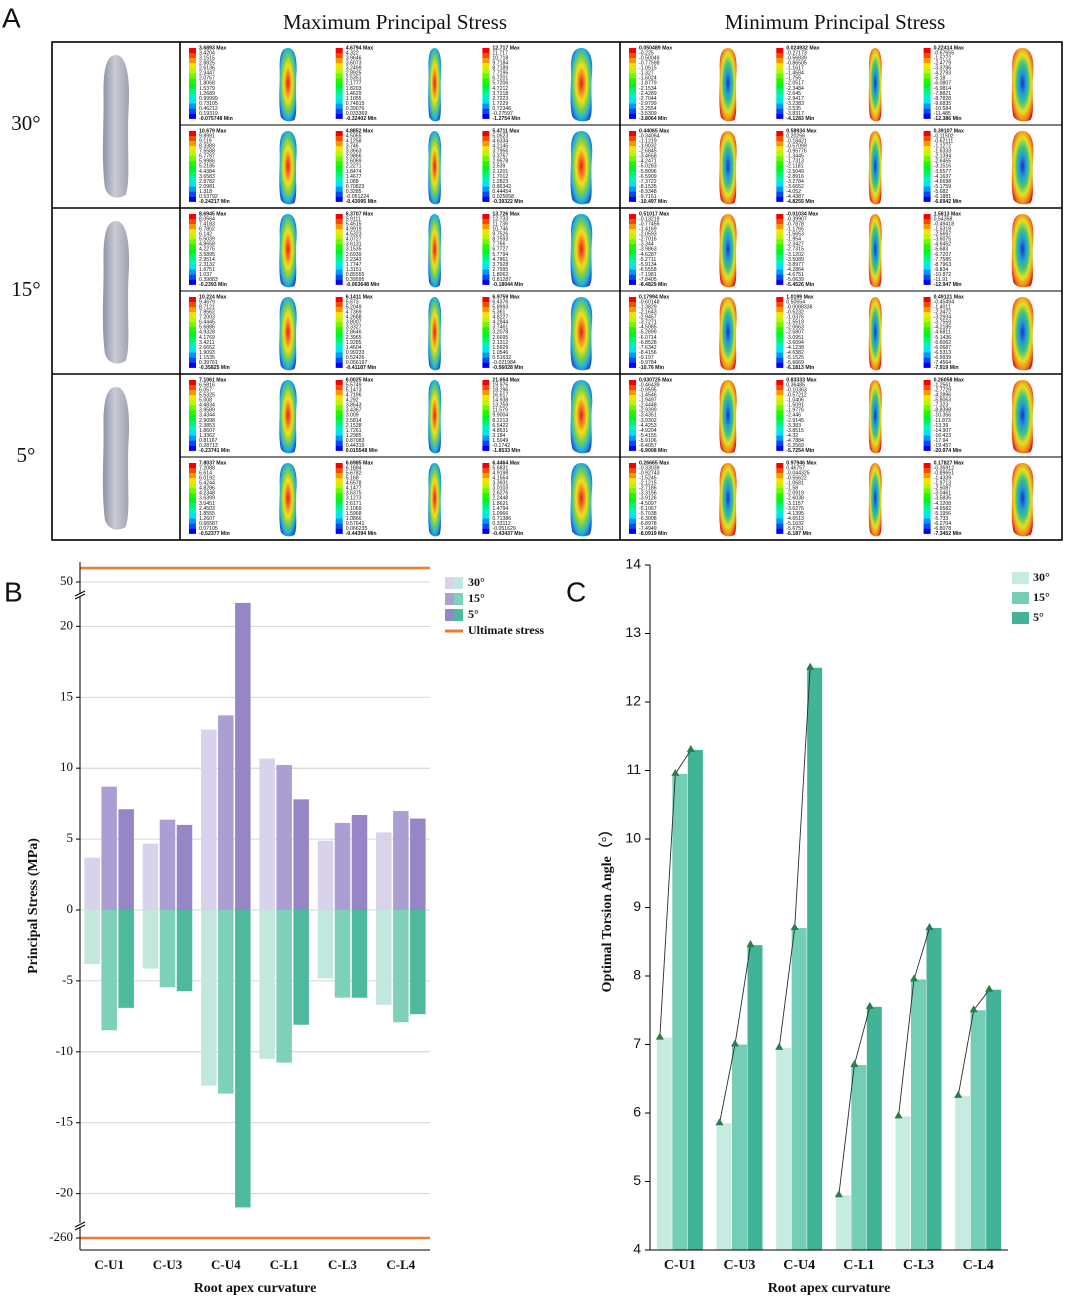 This screenshot has height=1300, width=1065. Describe the element at coordinates (355, 109) in the screenshot. I see `legend-value: 0.39076` at that location.